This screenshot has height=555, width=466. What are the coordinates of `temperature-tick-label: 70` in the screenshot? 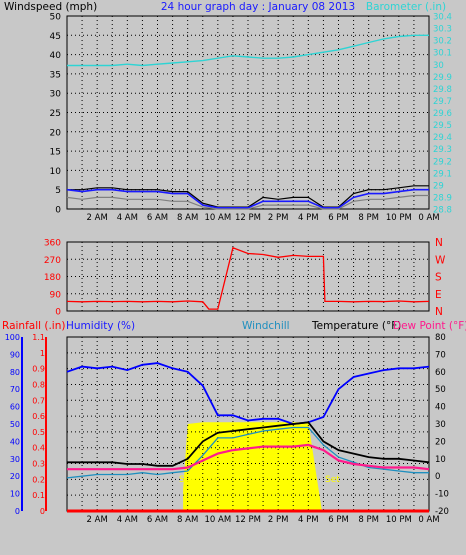 It's located at (440, 355).